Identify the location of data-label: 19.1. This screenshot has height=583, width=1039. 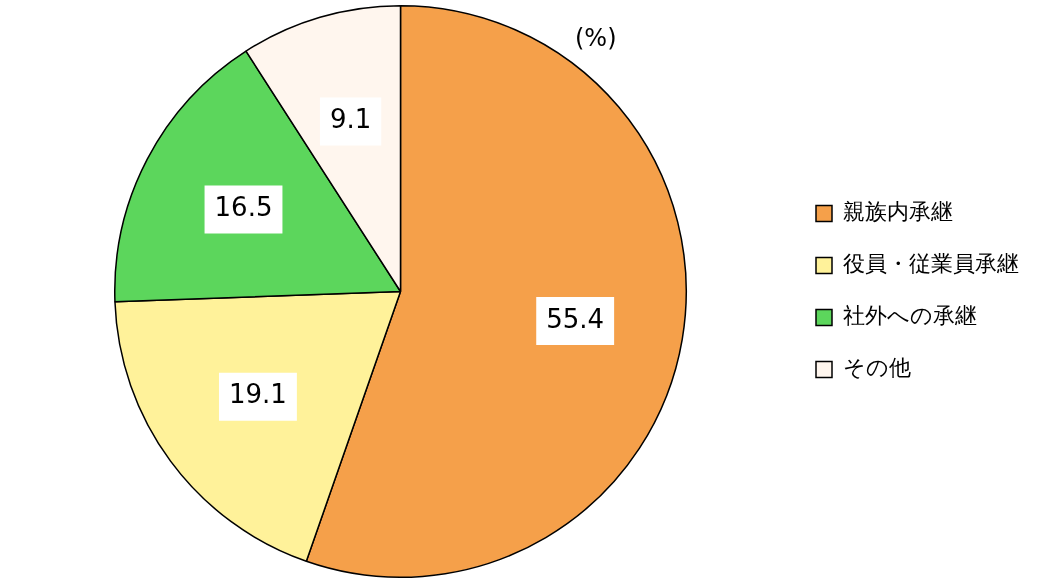
(257, 394).